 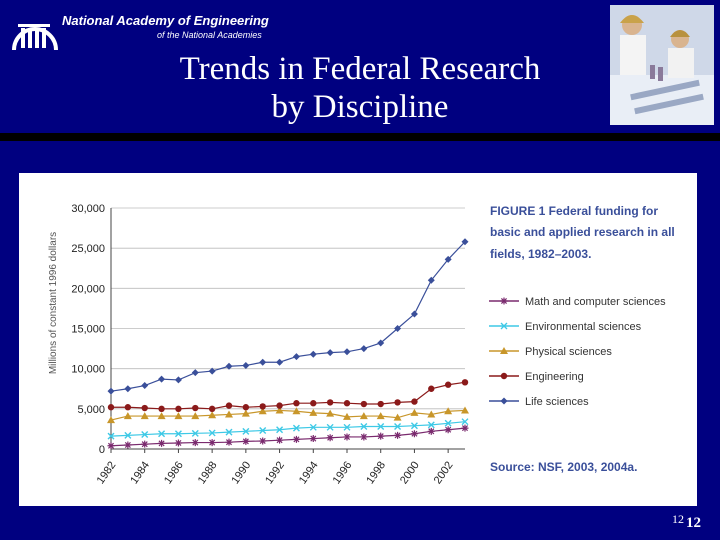 I want to click on x-tick-label: 1998, so click(x=376, y=472).